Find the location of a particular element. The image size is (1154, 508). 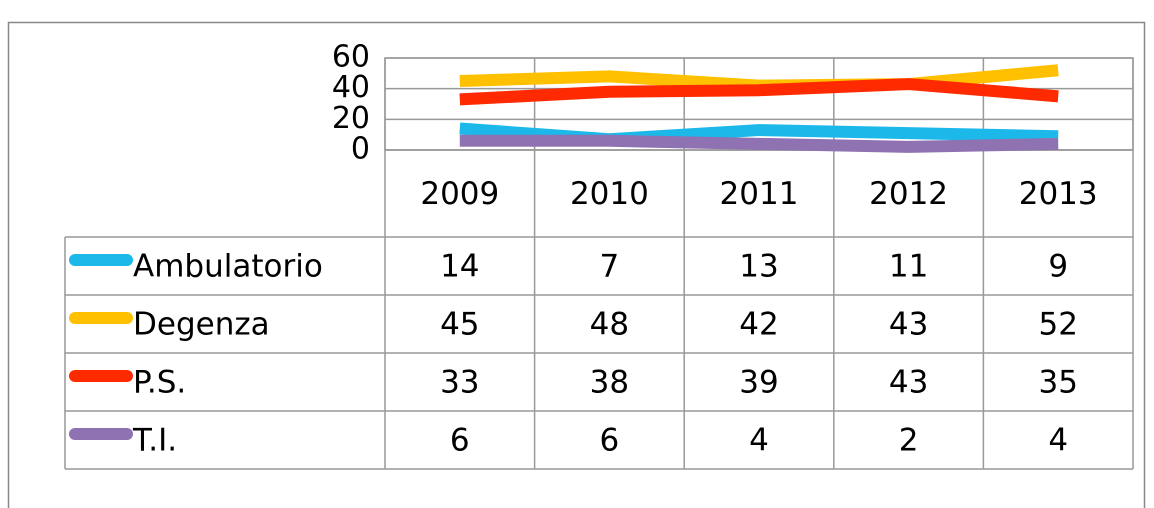

legend-label: T.I. is located at coordinates (154, 441).